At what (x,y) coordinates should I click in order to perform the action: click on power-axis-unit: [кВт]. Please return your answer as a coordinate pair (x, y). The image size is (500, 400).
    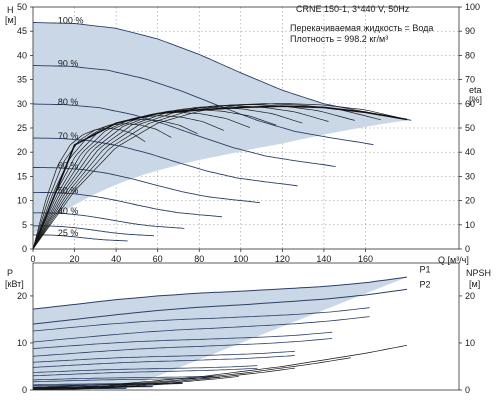
    Looking at the image, I should click on (14, 284).